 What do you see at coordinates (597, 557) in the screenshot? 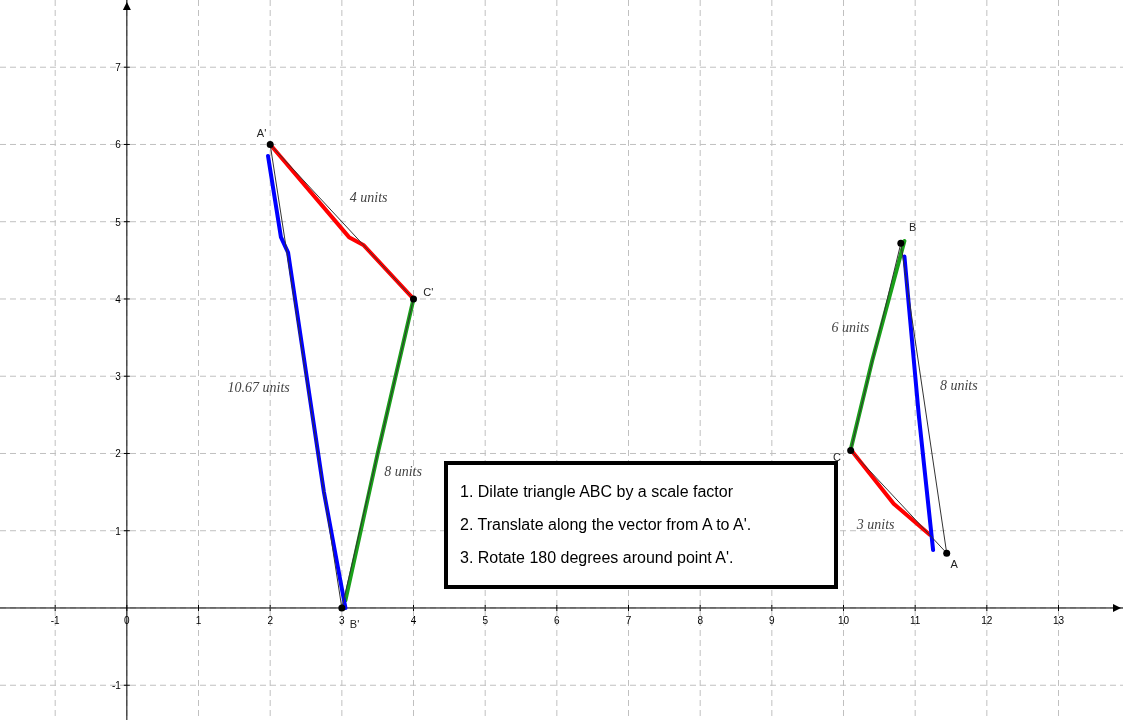
I see `annotation: 3. Rotate 180 degrees around point A'.` at bounding box center [597, 557].